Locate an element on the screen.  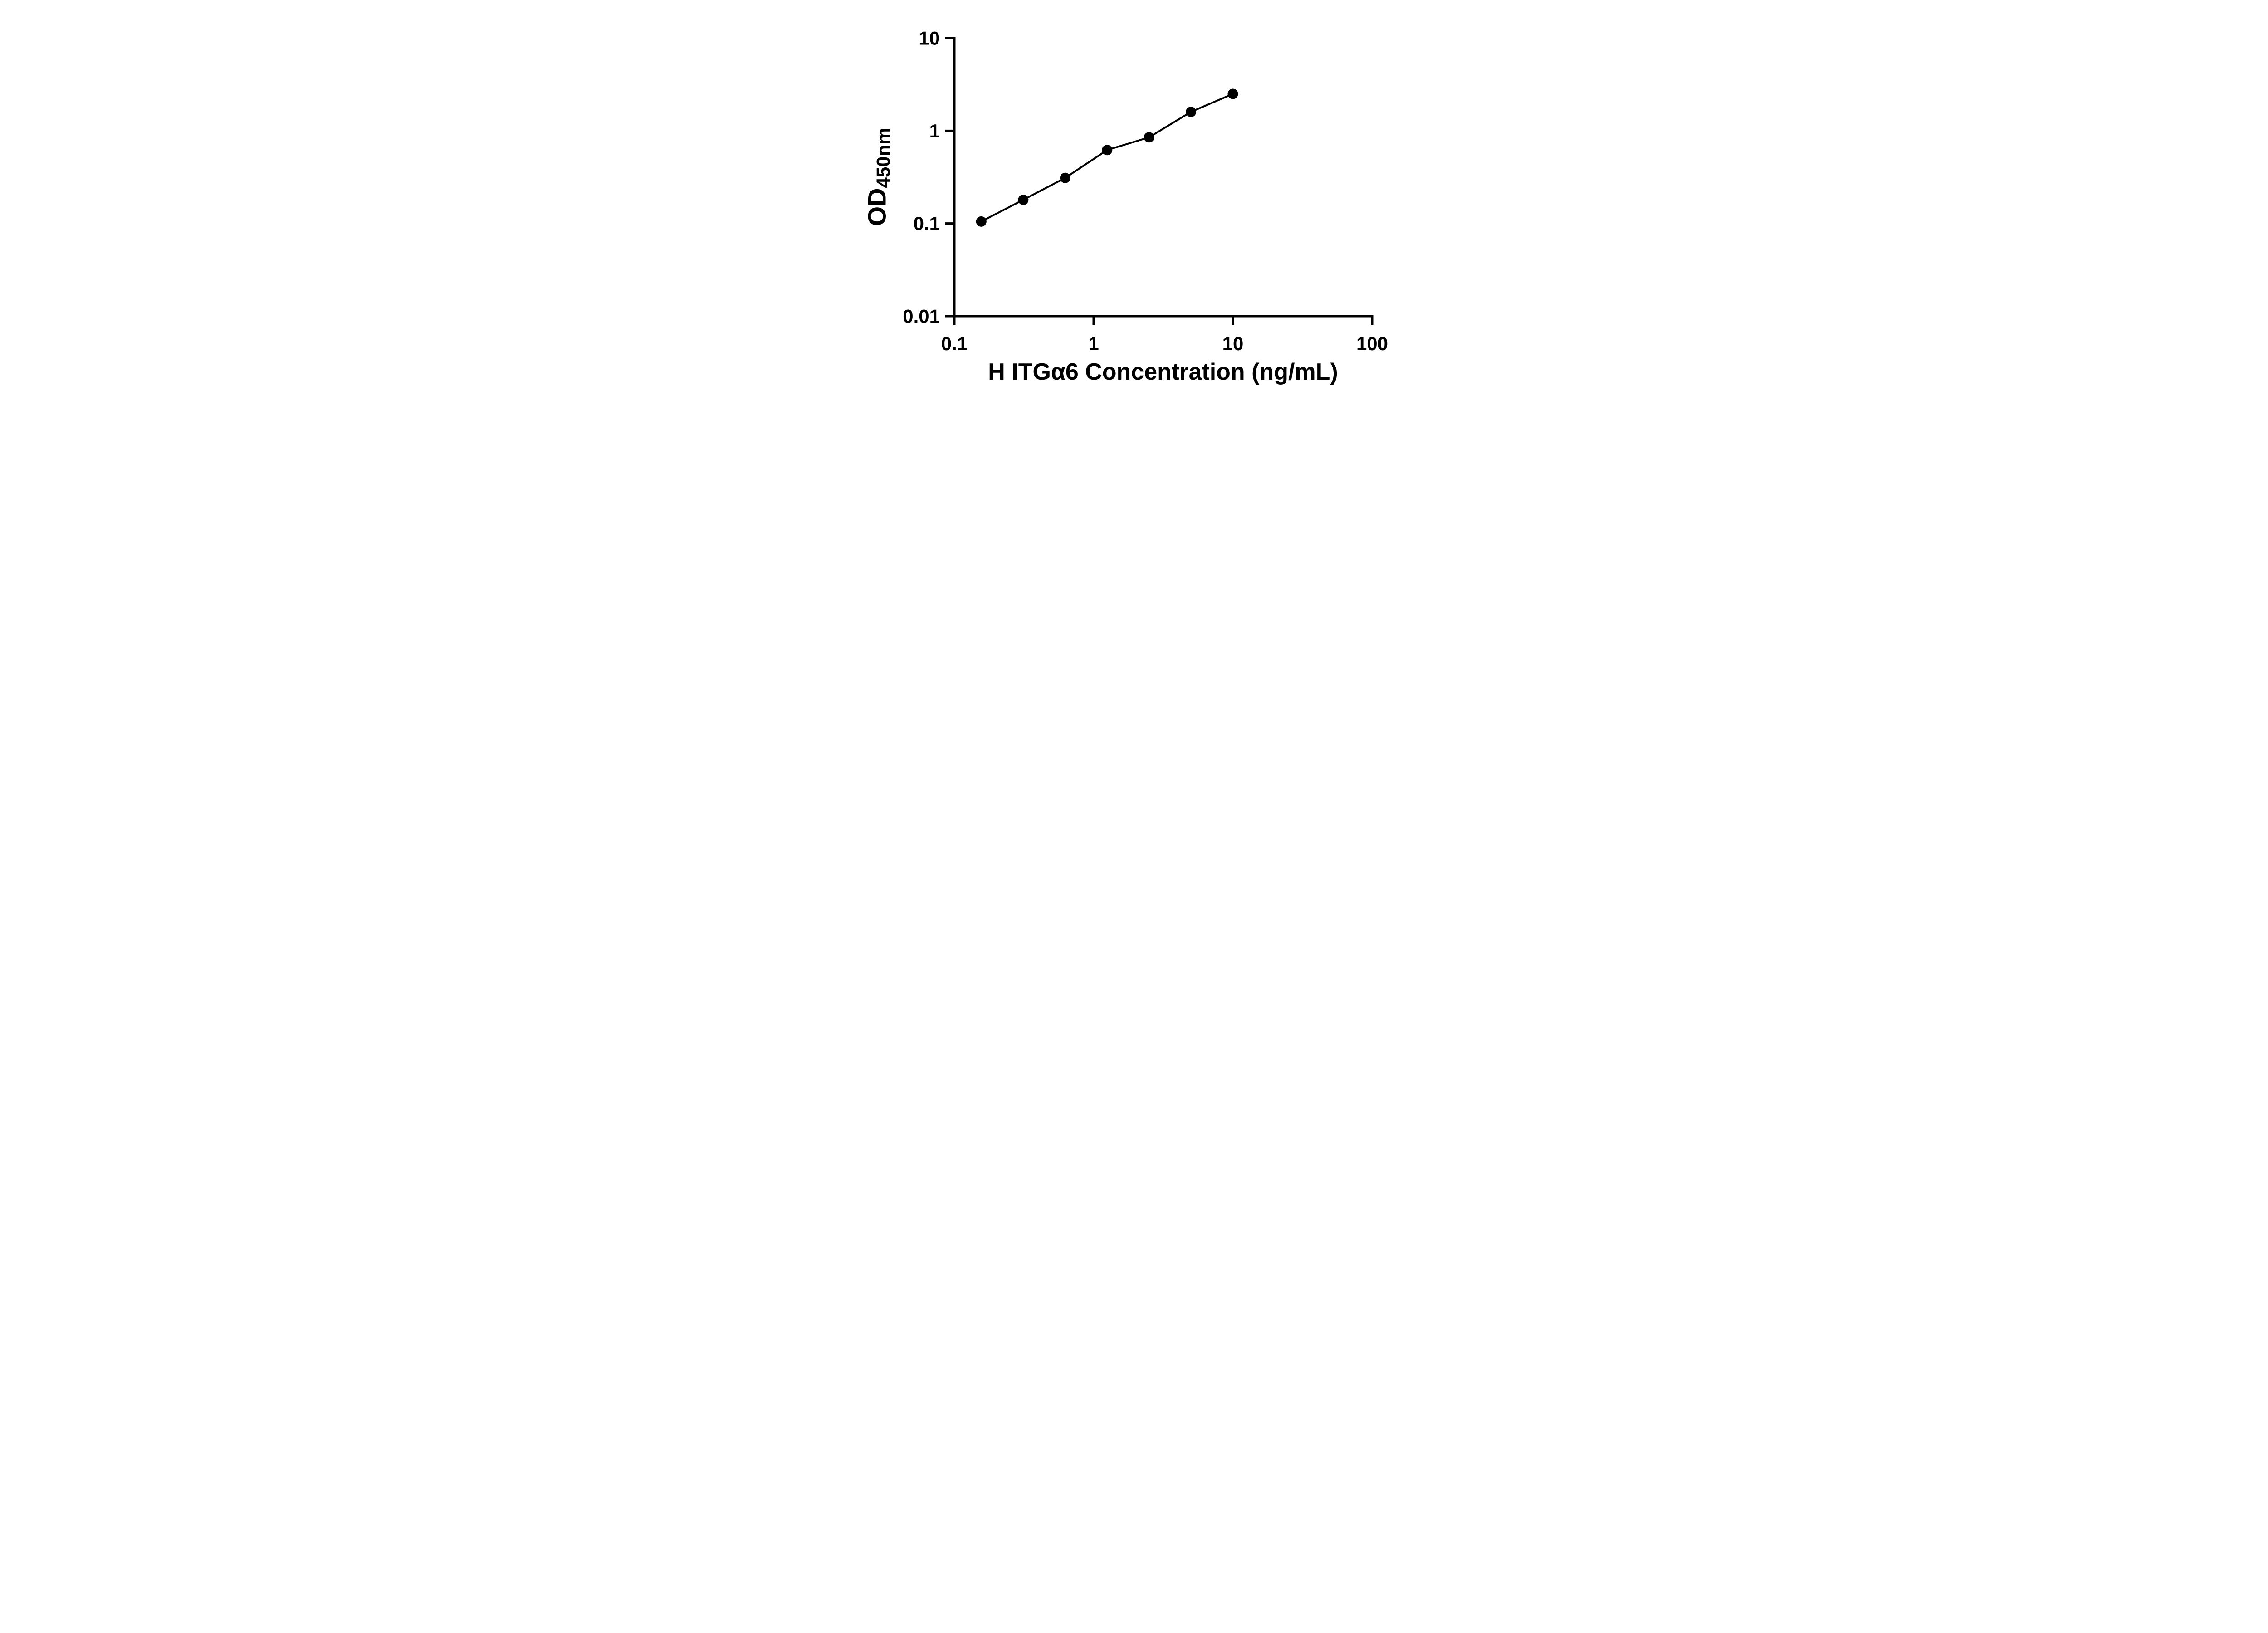
y-axis-label-subscript: 450nm is located at coordinates (883, 157).